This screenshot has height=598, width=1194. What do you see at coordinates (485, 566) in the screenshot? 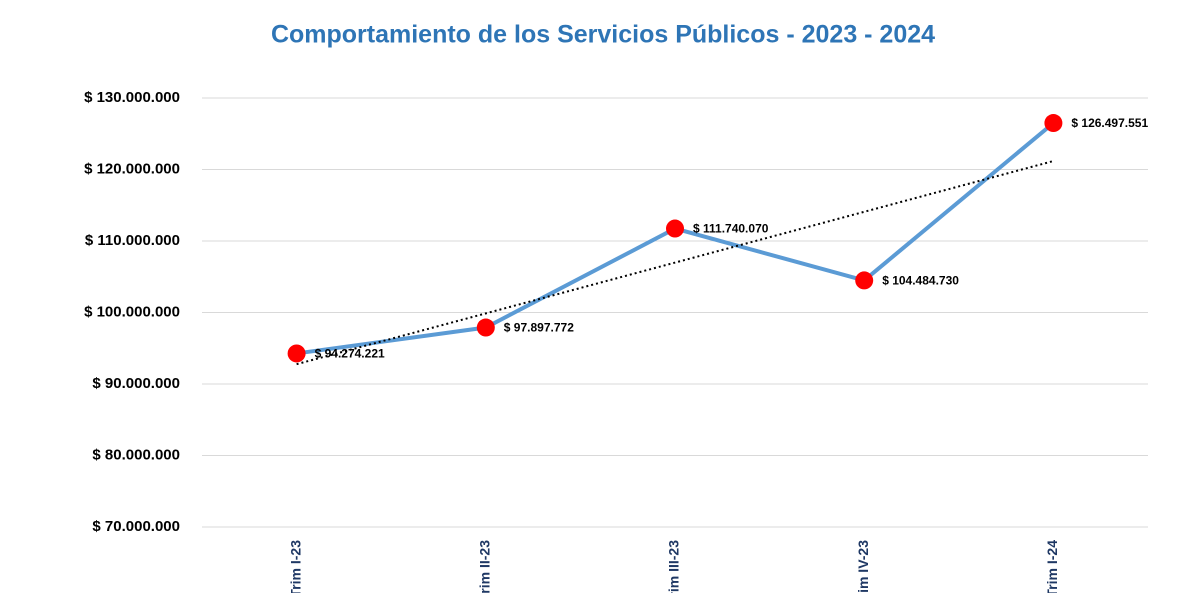
I see `x-tick-label: Trim II-23` at bounding box center [485, 566].